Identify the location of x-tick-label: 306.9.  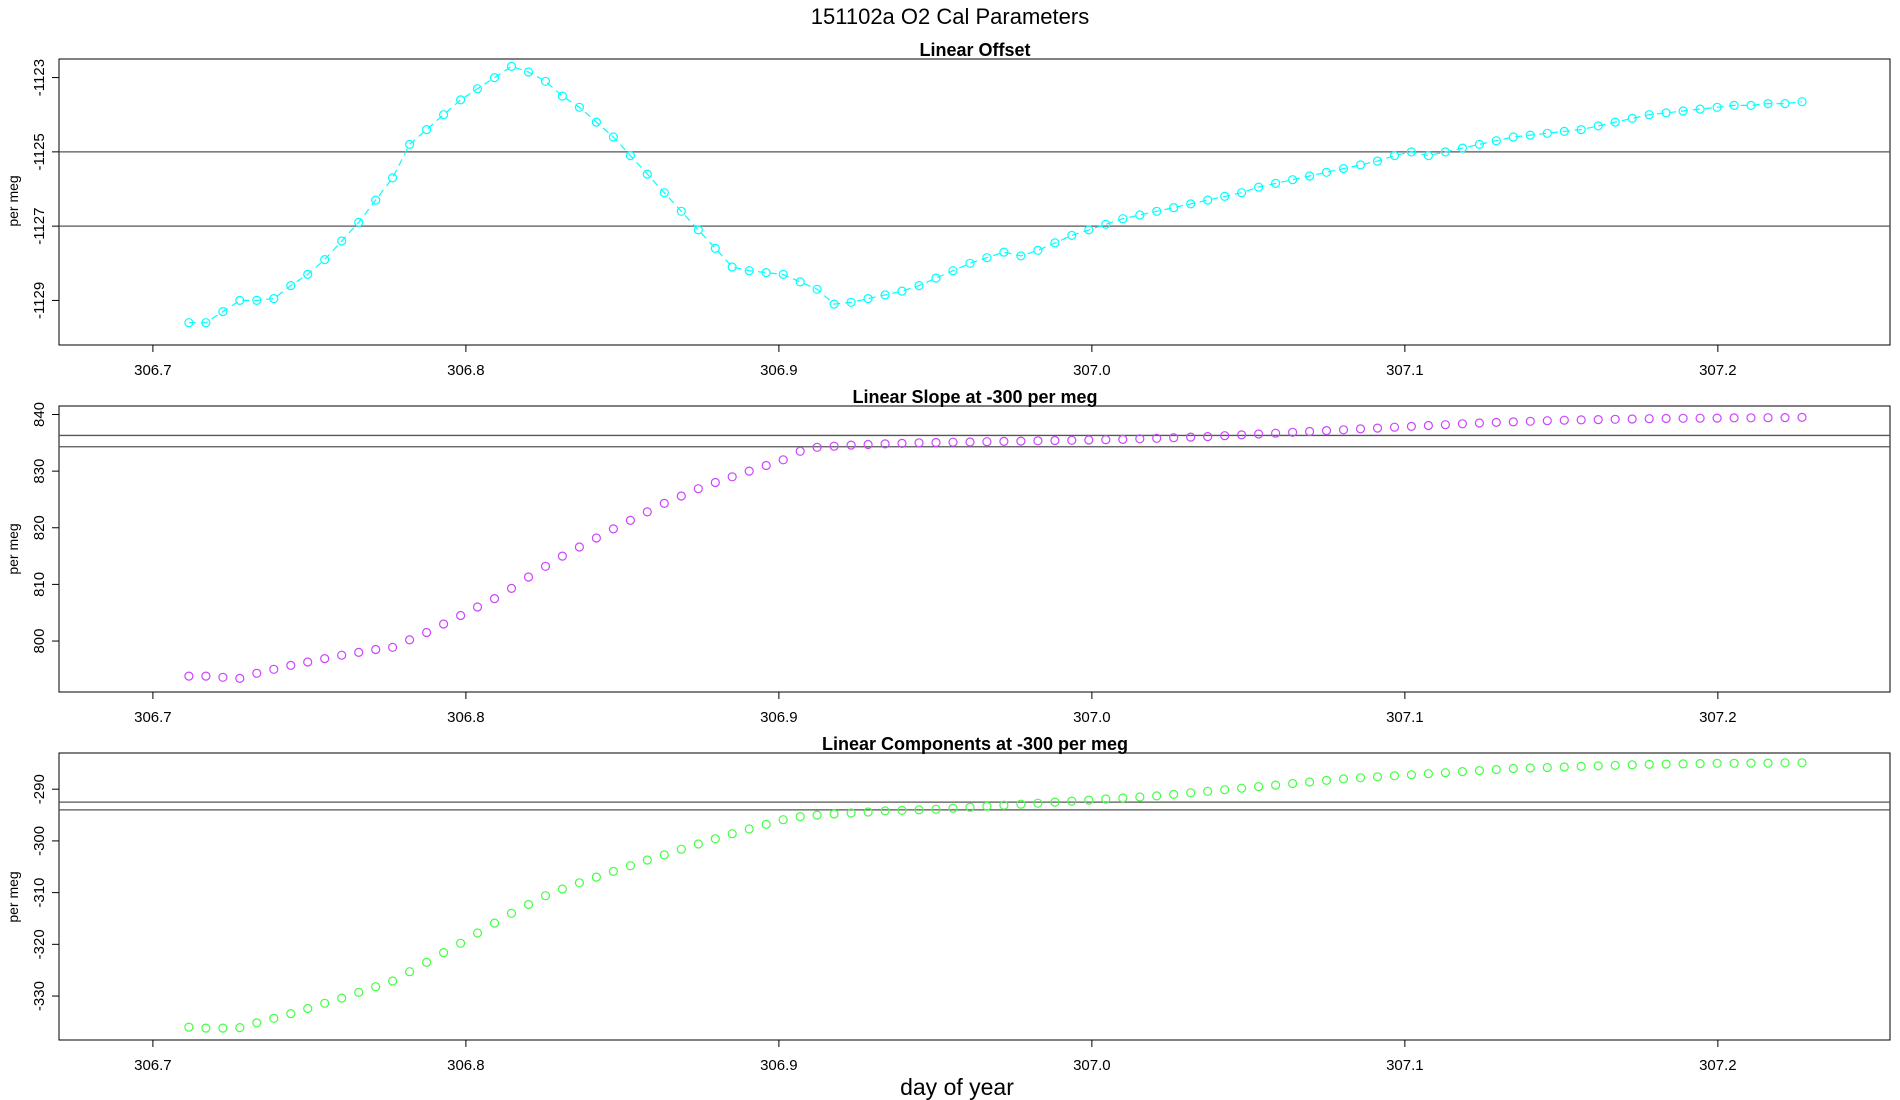
(779, 1065).